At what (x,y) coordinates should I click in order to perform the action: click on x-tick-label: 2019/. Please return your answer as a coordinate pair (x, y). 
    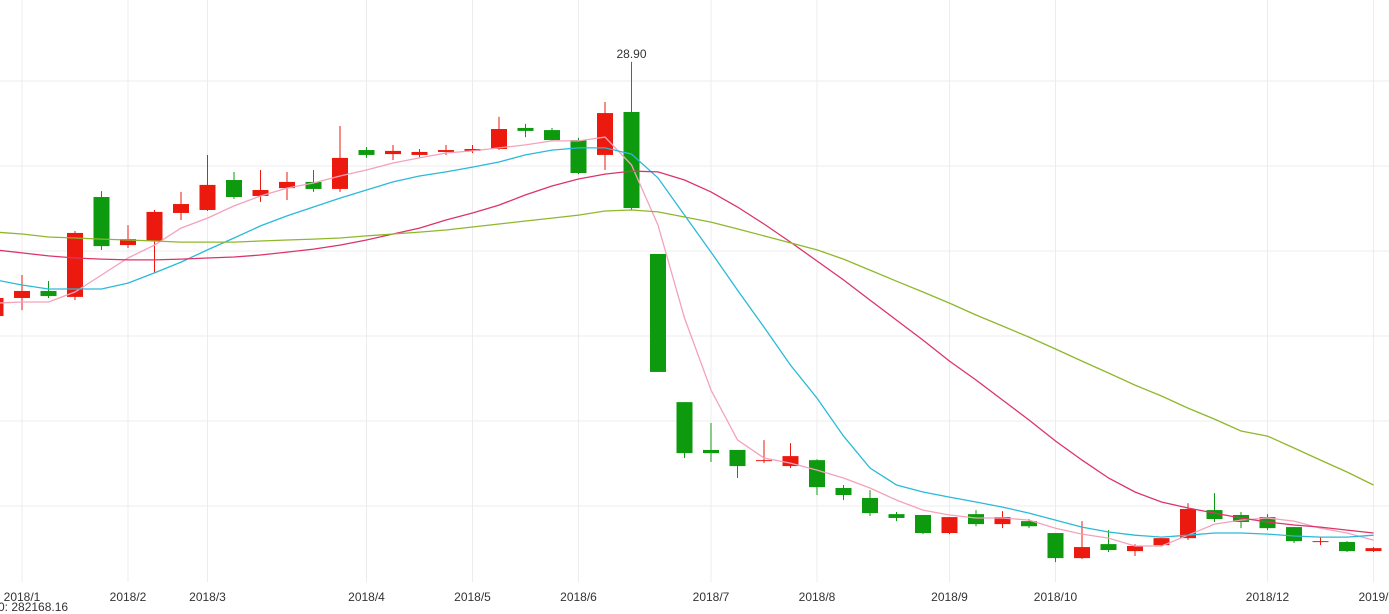
    Looking at the image, I should click on (1373, 597).